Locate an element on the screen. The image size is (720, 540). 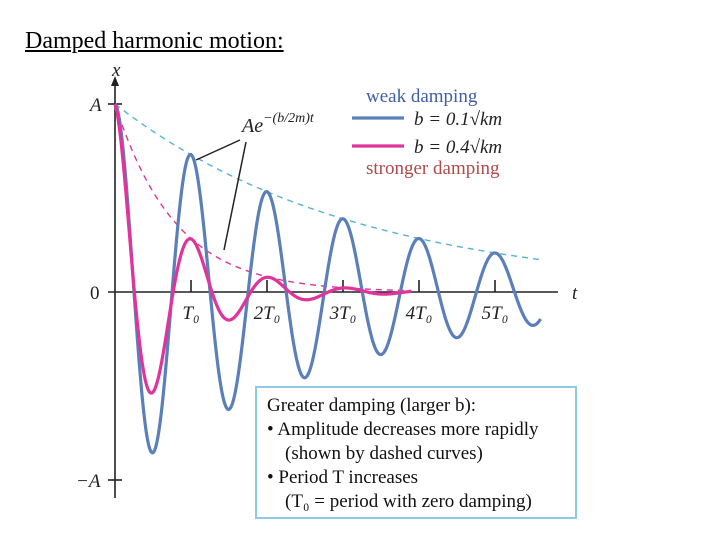
info-line-2: • Amplitude decreases more rapidly is located at coordinates (403, 429).